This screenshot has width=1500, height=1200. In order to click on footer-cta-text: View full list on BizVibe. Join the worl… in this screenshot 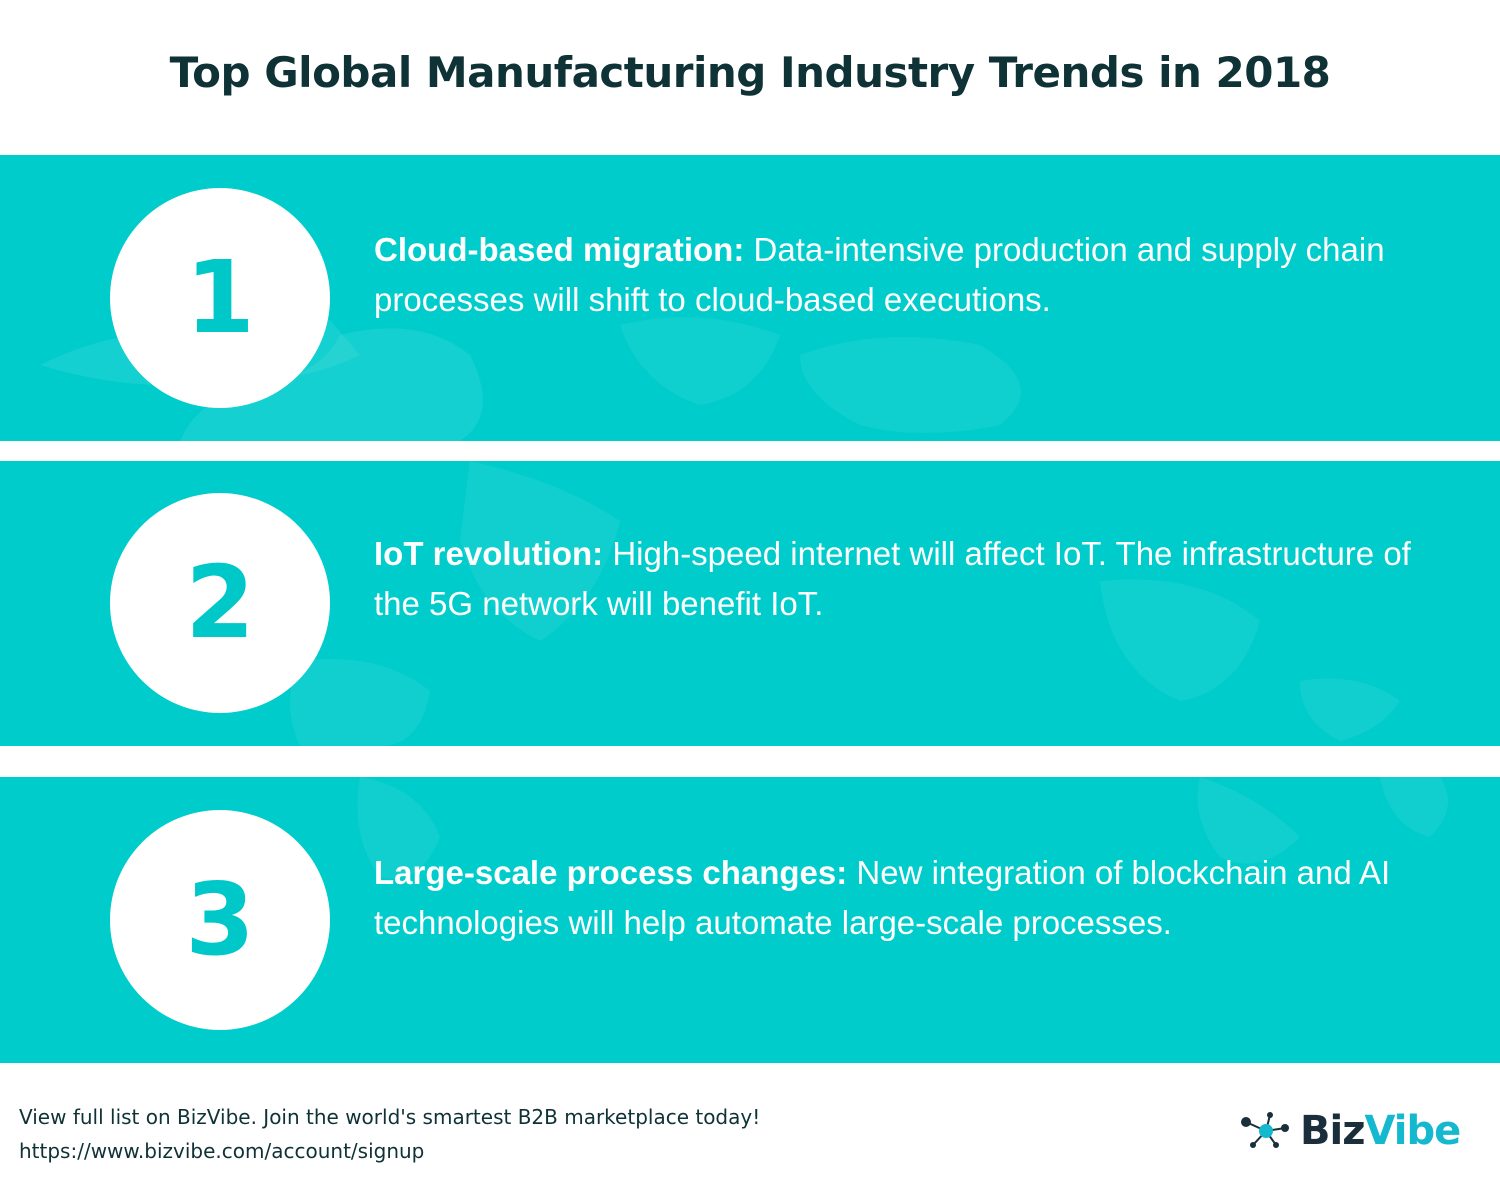, I will do `click(390, 1117)`.